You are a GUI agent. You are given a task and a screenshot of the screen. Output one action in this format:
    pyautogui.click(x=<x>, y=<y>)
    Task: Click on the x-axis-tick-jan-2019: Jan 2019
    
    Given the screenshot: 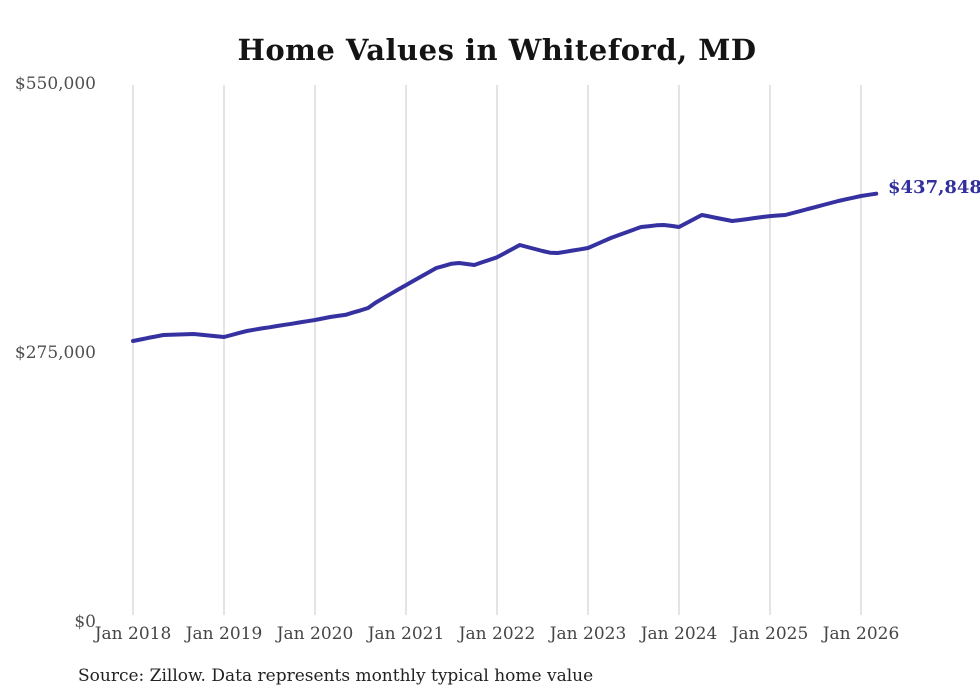 What is the action you would take?
    pyautogui.click(x=224, y=634)
    